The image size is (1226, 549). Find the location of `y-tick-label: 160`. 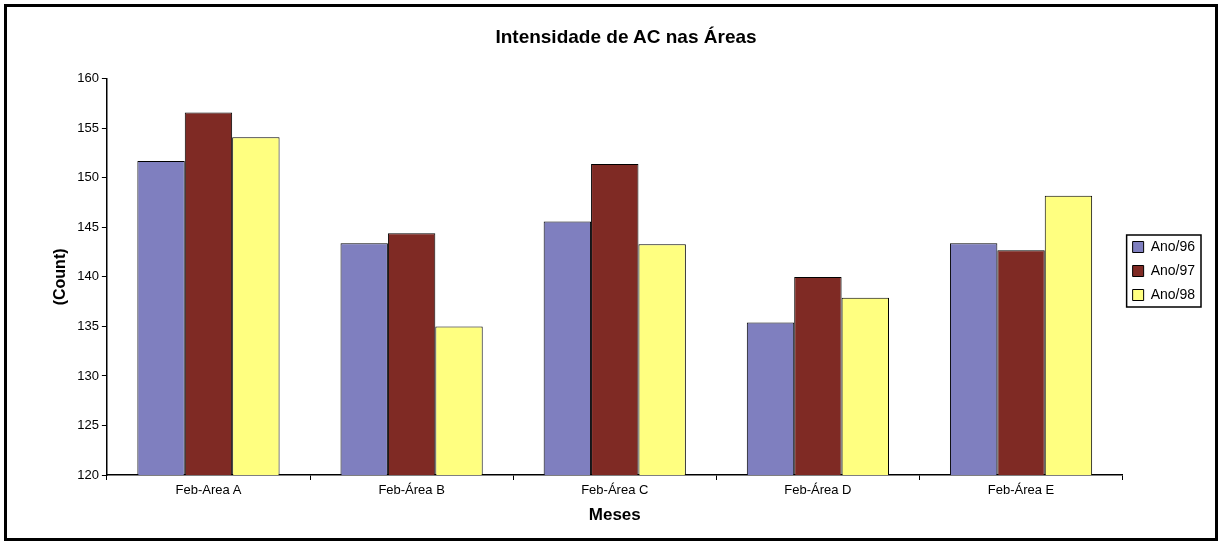

y-tick-label: 160 is located at coordinates (88, 78).